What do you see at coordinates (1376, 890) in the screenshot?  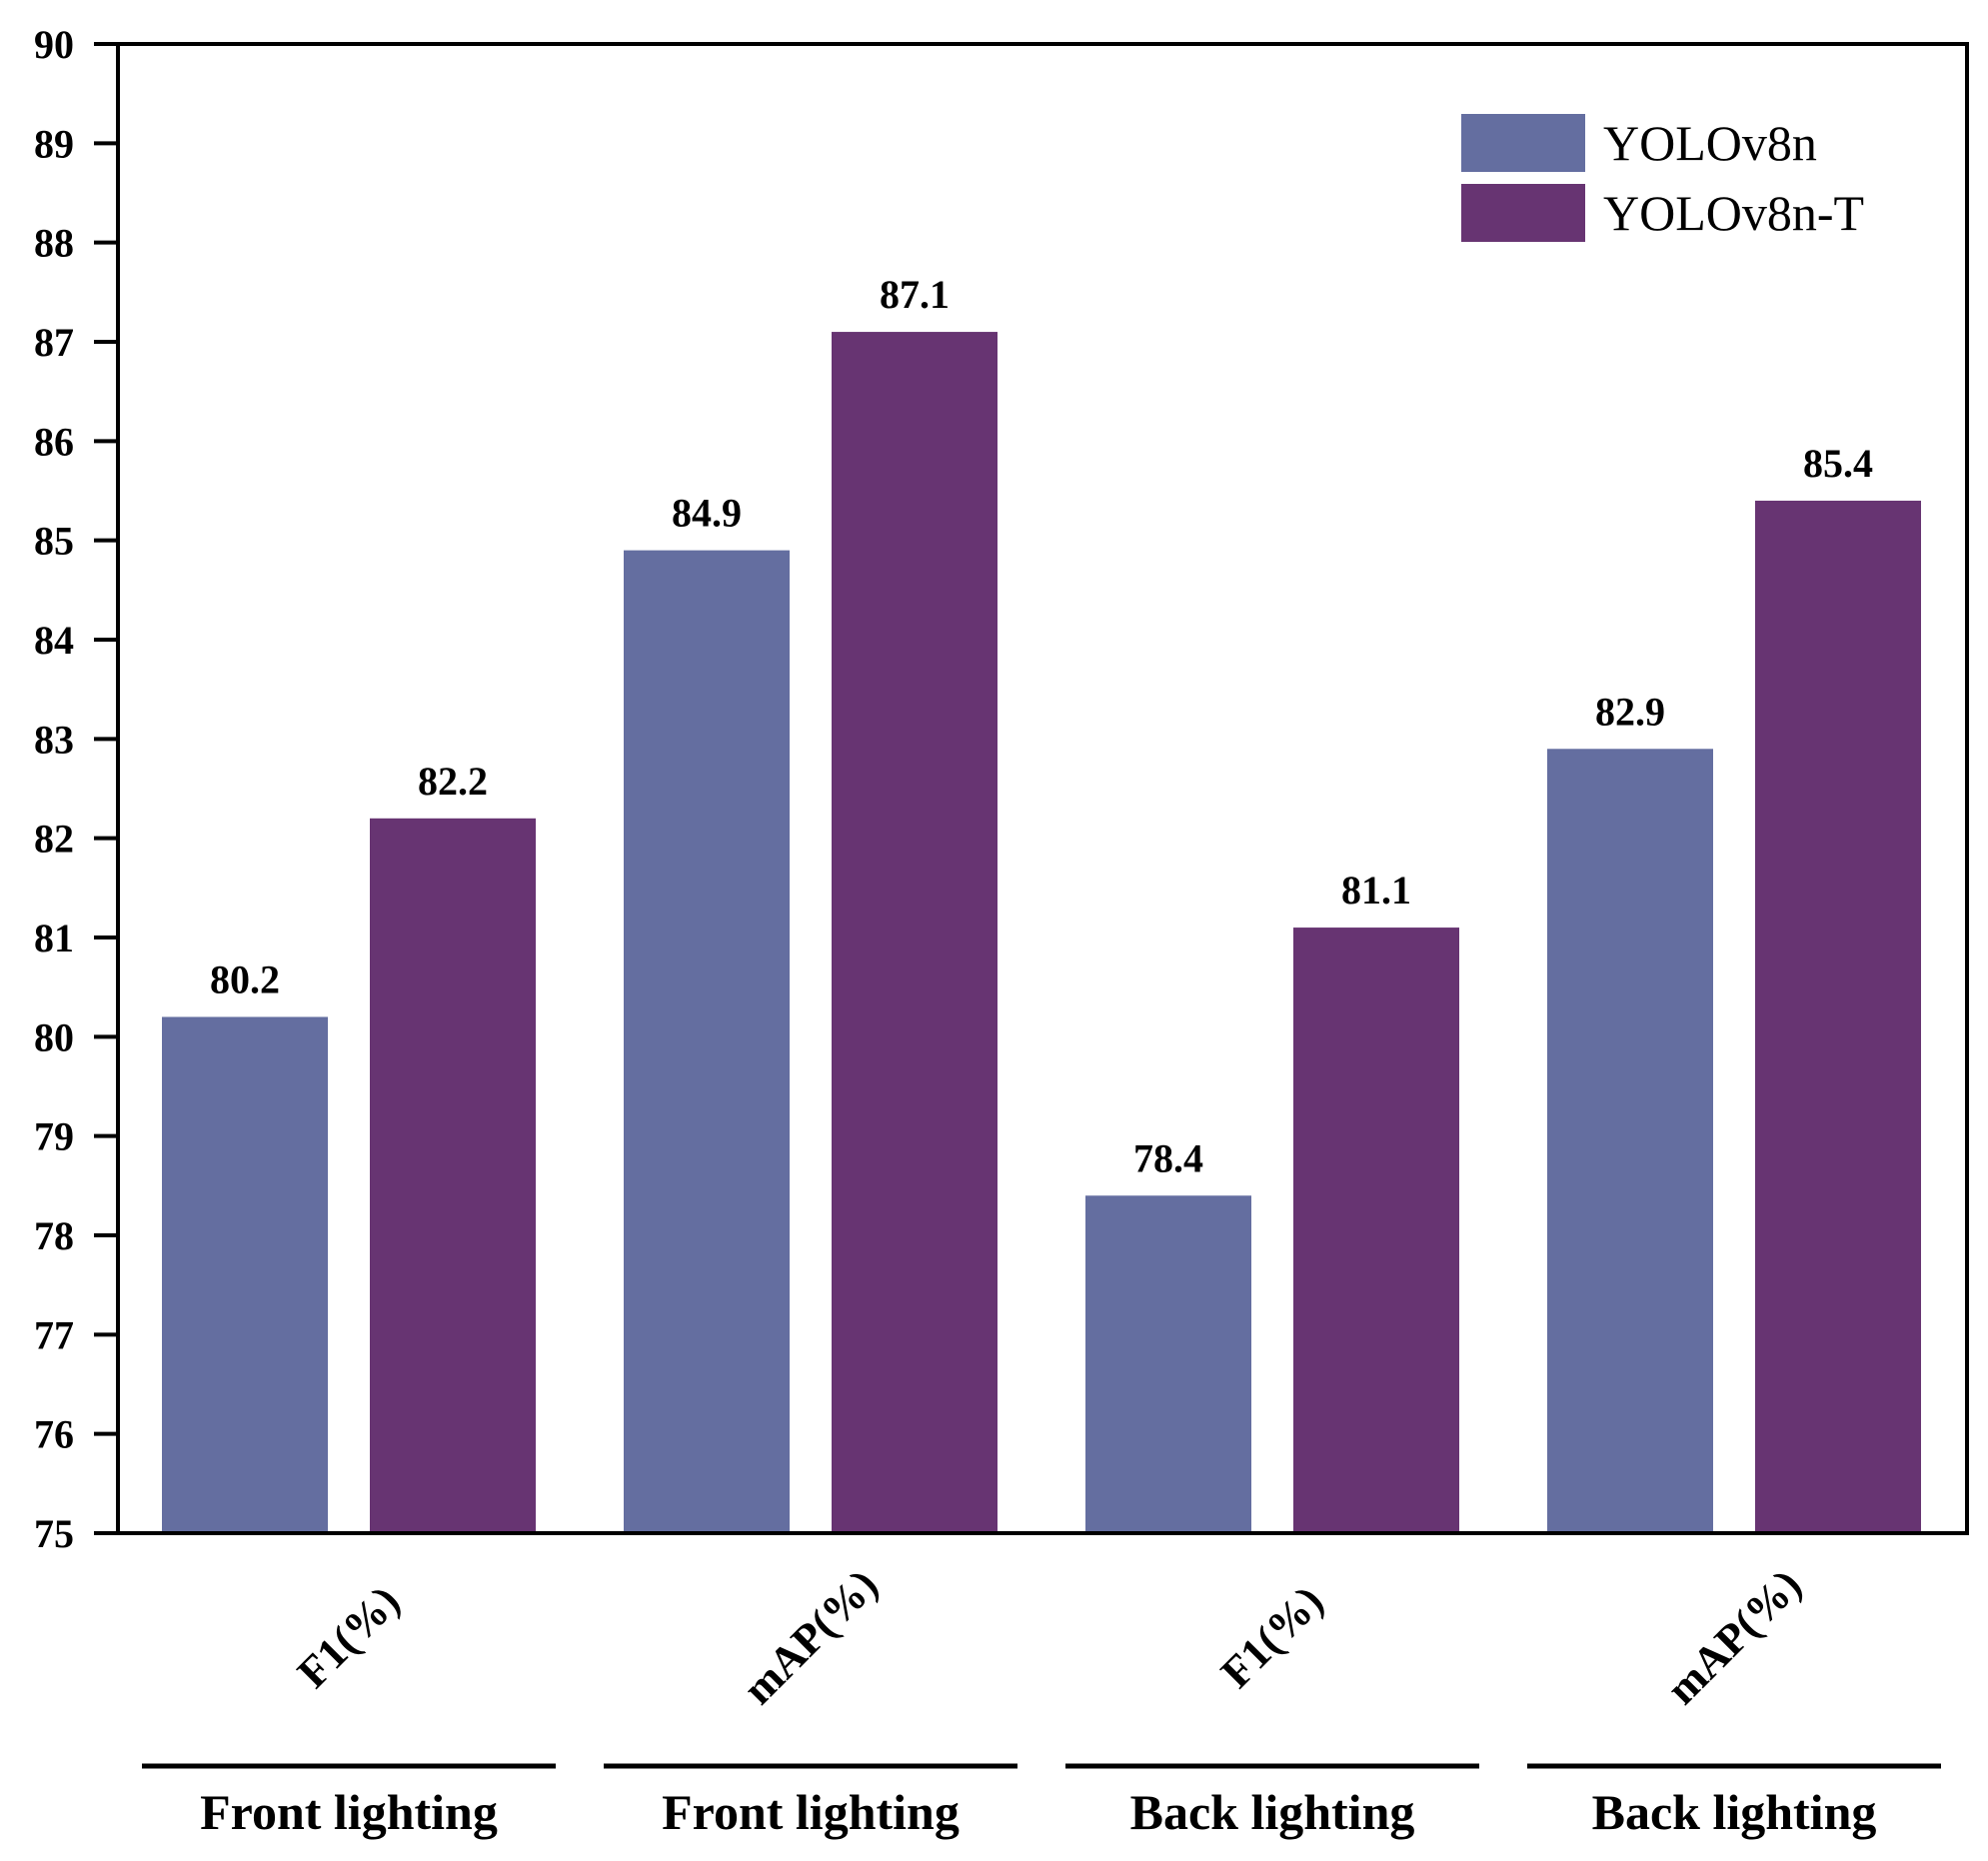 I see `data-label: 81.1` at bounding box center [1376, 890].